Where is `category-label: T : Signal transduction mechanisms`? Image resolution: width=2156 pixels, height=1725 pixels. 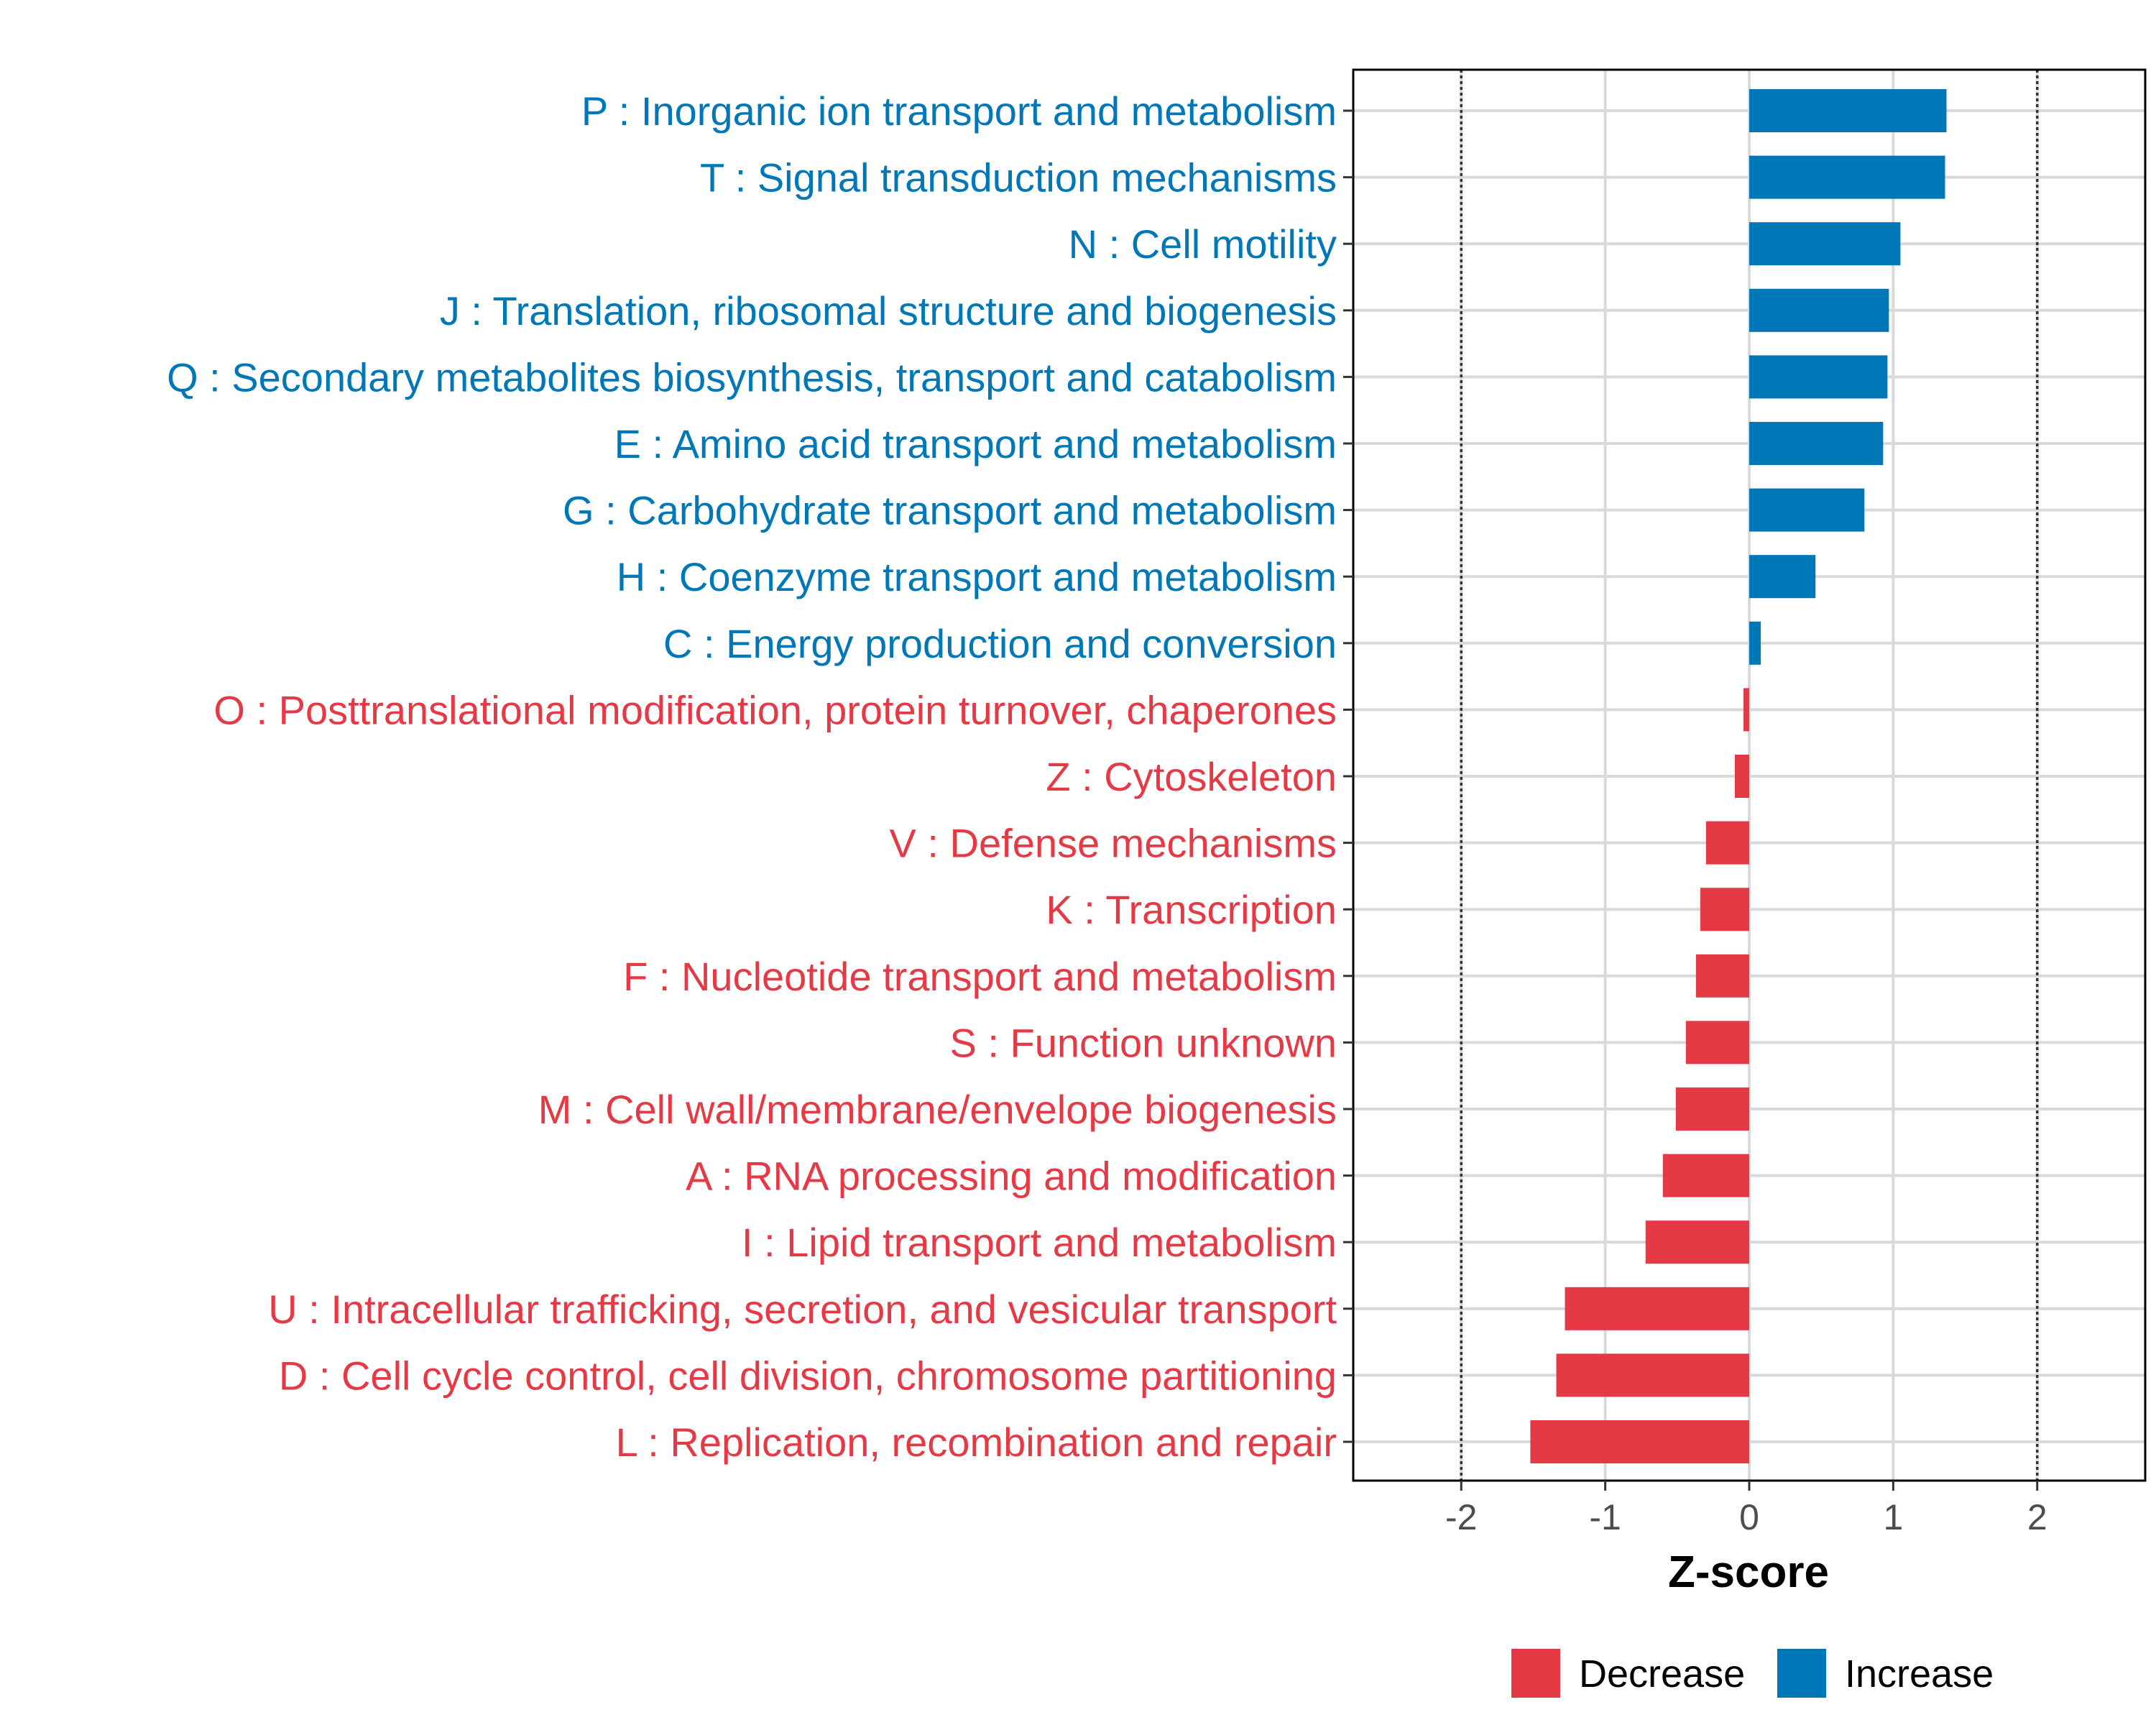 category-label: T : Signal transduction mechanisms is located at coordinates (1018, 178).